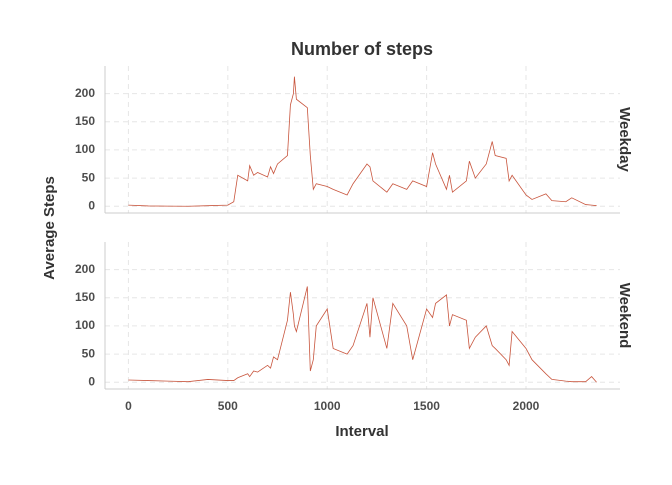  Describe the element at coordinates (327, 406) in the screenshot. I see `x-tick-label: 1000` at that location.